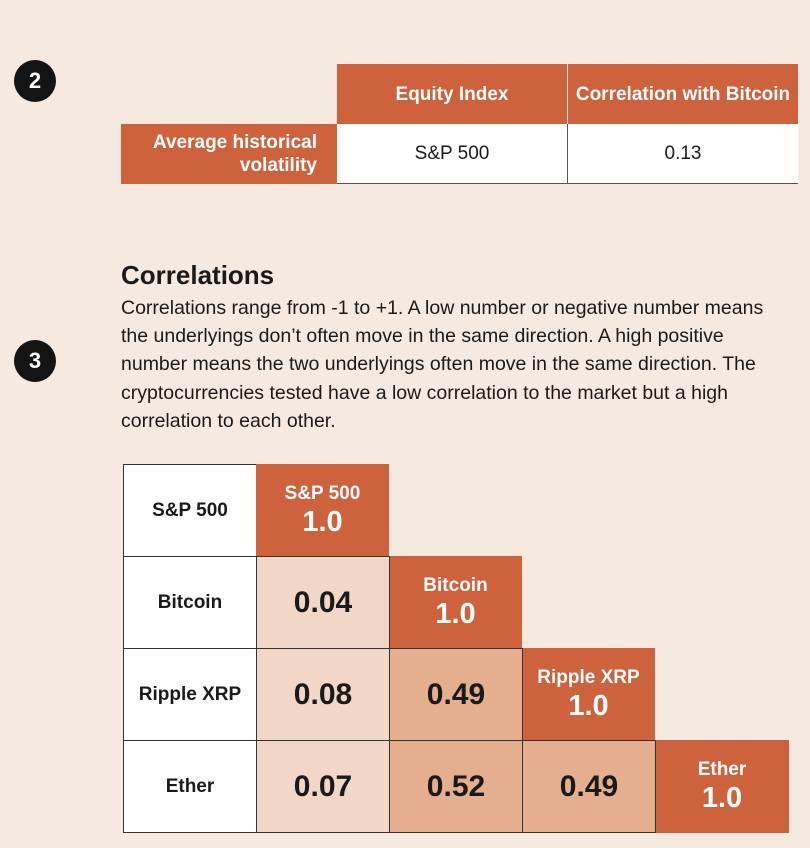 This screenshot has height=848, width=810. I want to click on average-historical-volatility-label: Average historical volatility, so click(229, 154).